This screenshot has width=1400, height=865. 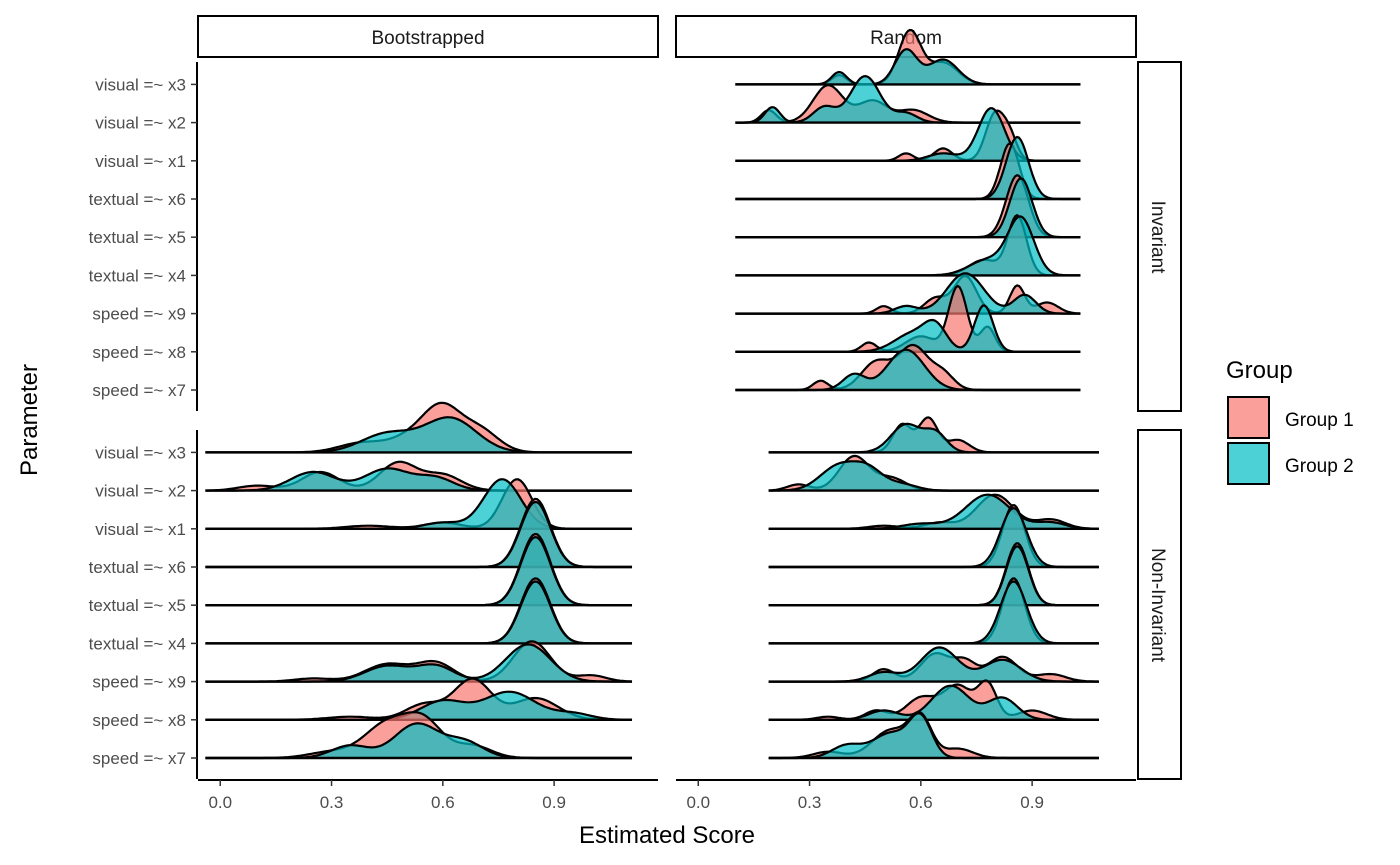 I want to click on legend-label-group-2: Group 2, so click(x=1319, y=466).